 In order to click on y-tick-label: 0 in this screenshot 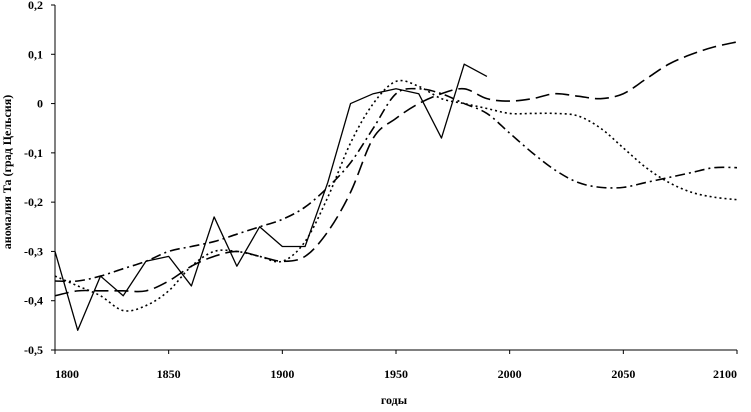, I will do `click(40, 104)`.